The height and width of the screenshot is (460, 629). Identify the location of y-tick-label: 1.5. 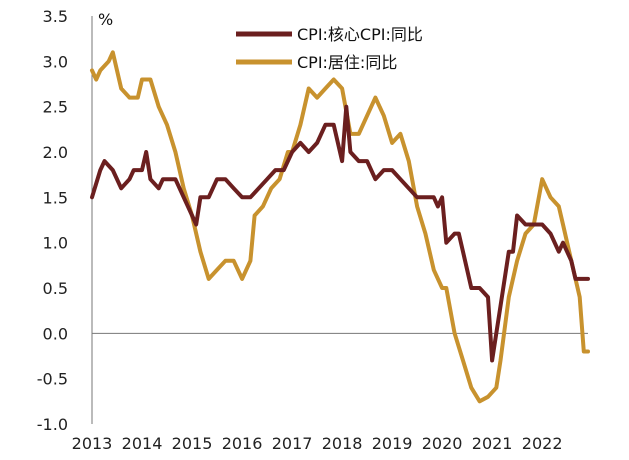
(55, 197).